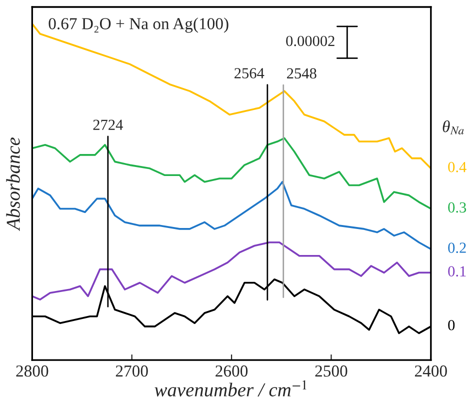 The image size is (473, 412). I want to click on x-tick-label: 2600, so click(232, 371).